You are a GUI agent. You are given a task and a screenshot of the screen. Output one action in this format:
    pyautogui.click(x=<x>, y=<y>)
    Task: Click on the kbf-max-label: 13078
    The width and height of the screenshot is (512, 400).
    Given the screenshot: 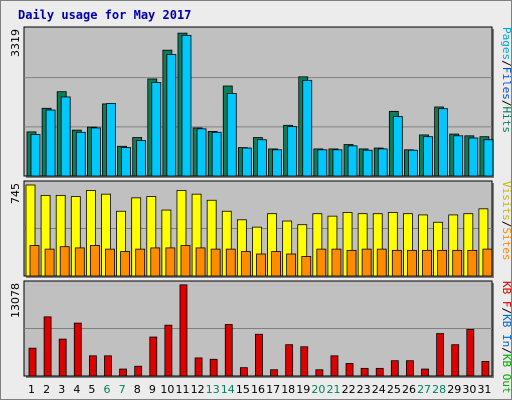 What is the action you would take?
    pyautogui.click(x=15, y=300)
    